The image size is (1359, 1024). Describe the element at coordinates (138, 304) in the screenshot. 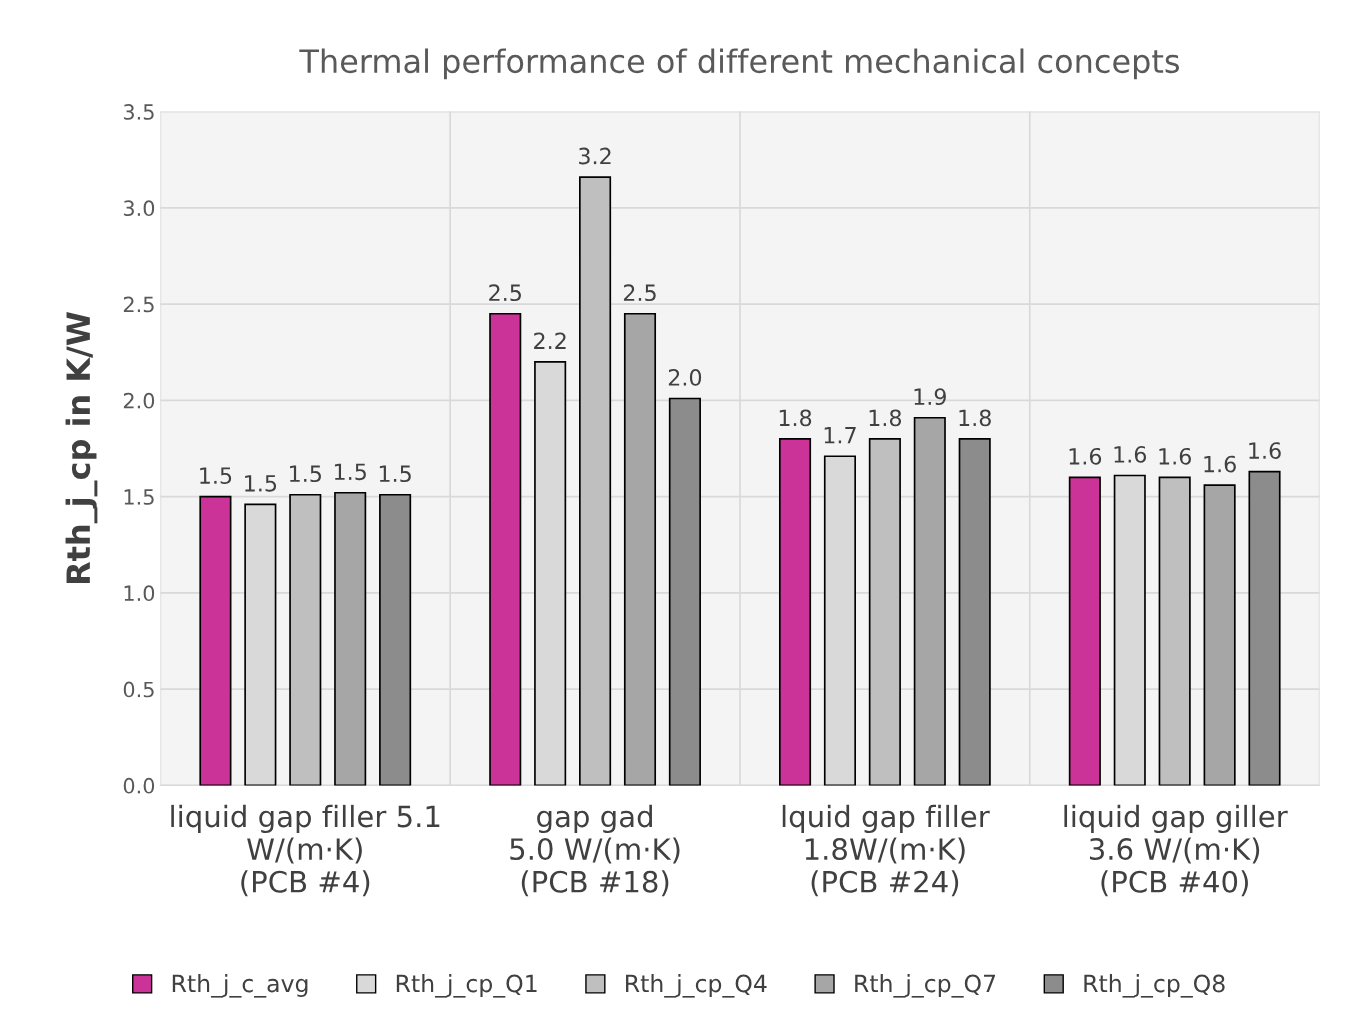

I see `y-tick-label: 2.5` at that location.